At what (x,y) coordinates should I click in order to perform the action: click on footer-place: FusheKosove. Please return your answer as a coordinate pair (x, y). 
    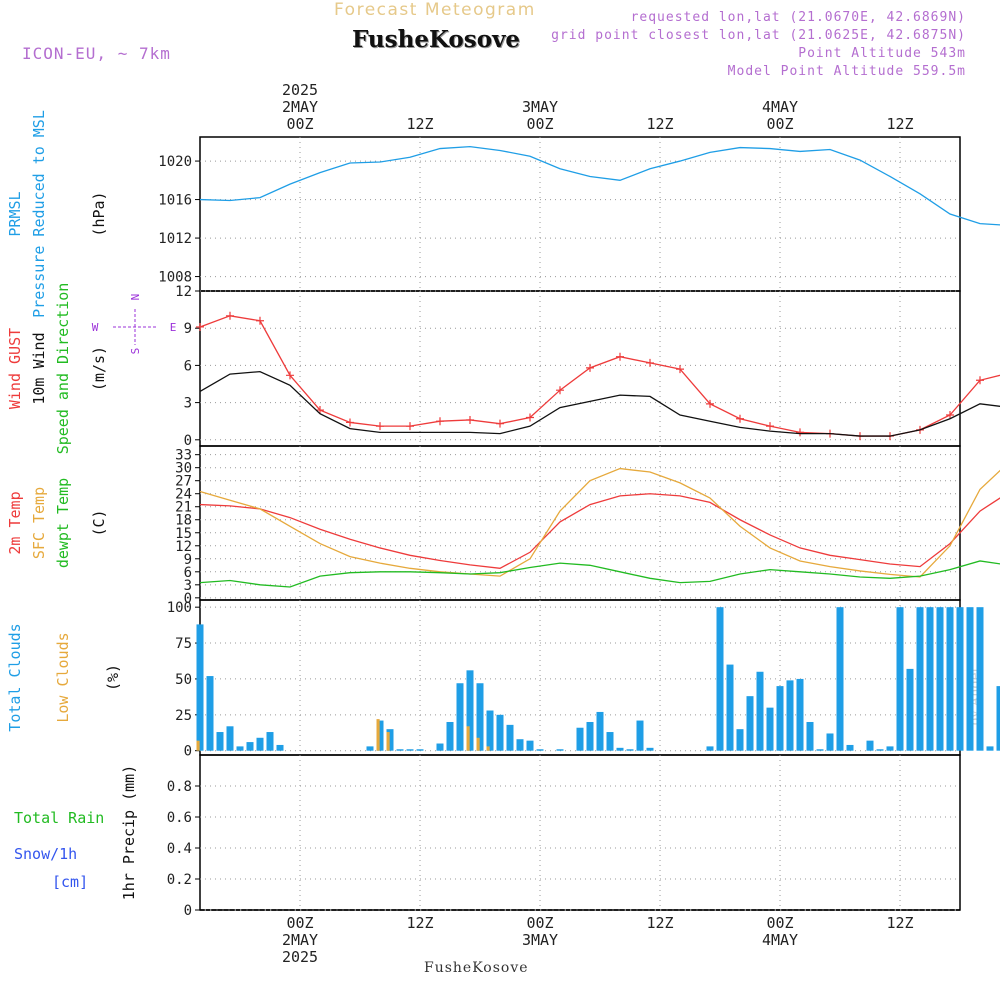
    Looking at the image, I should click on (476, 968).